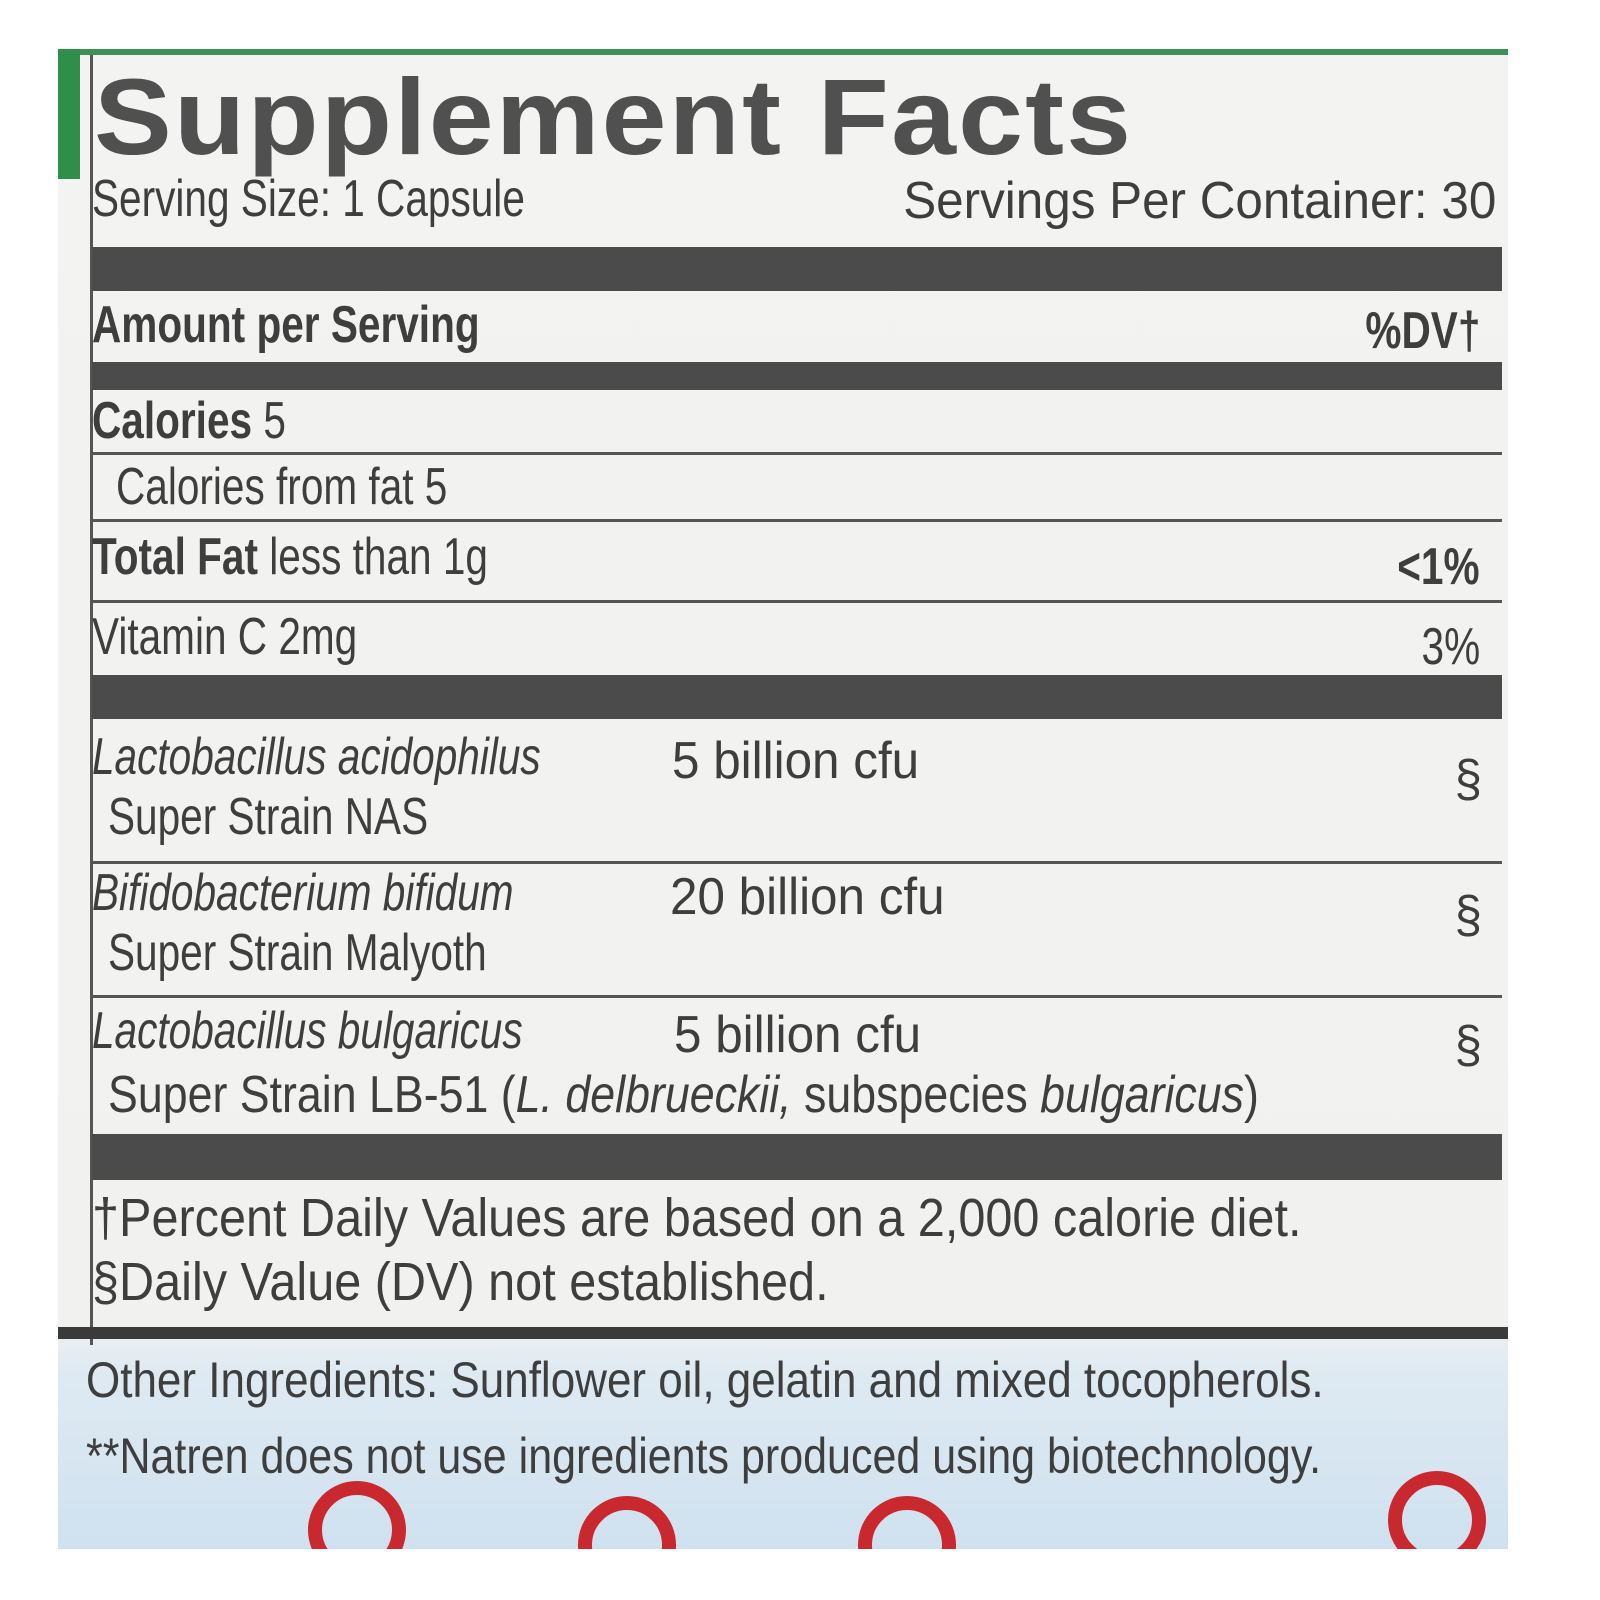  What do you see at coordinates (1142, 1095) in the screenshot?
I see `strain-species: bulgaricus` at bounding box center [1142, 1095].